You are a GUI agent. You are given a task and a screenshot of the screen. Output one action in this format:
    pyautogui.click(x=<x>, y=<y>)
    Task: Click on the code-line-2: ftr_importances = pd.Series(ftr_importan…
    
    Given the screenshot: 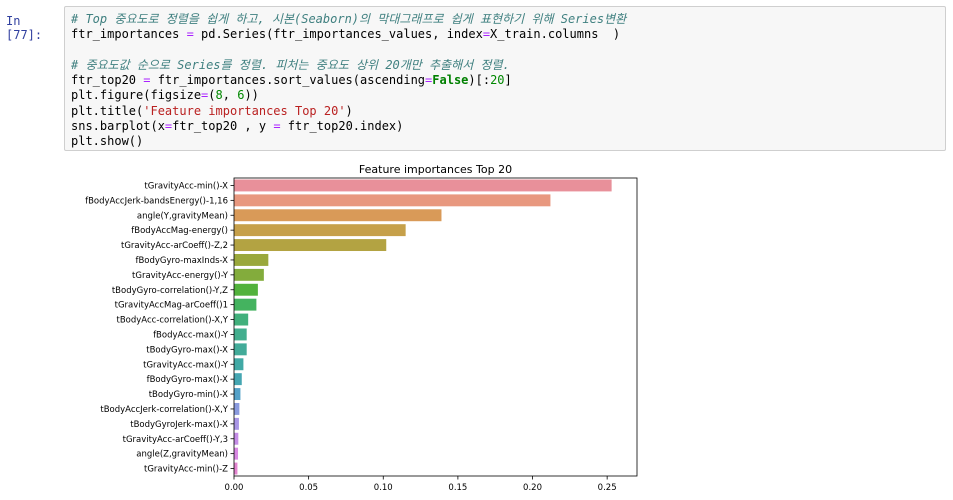 What is the action you would take?
    pyautogui.click(x=346, y=34)
    